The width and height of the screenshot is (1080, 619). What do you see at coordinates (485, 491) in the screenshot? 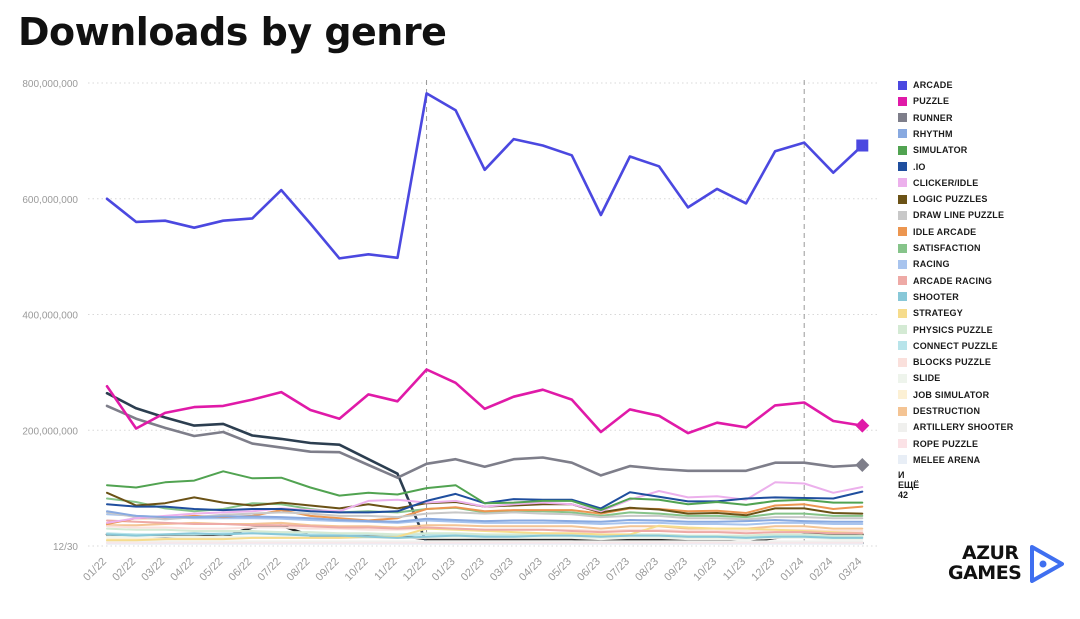
I see `series-line-simulator` at bounding box center [485, 491].